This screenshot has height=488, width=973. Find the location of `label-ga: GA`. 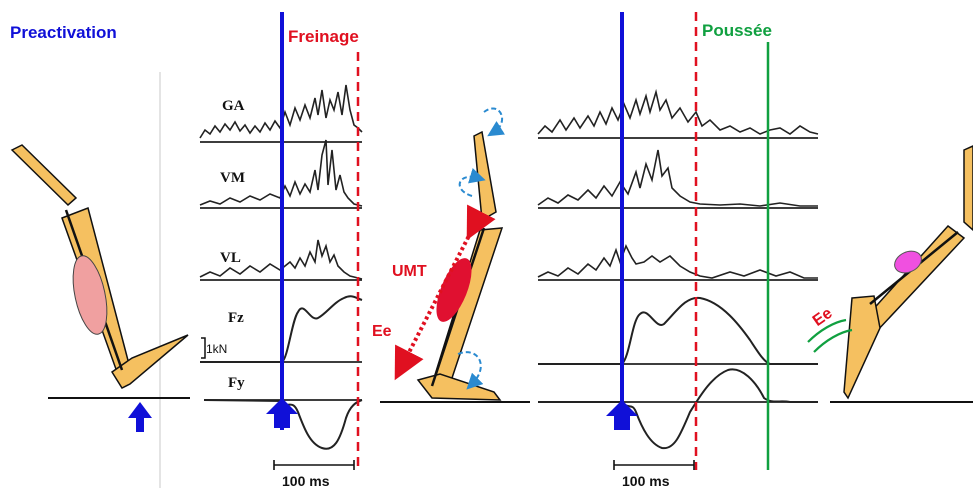

label-ga: GA is located at coordinates (233, 106).